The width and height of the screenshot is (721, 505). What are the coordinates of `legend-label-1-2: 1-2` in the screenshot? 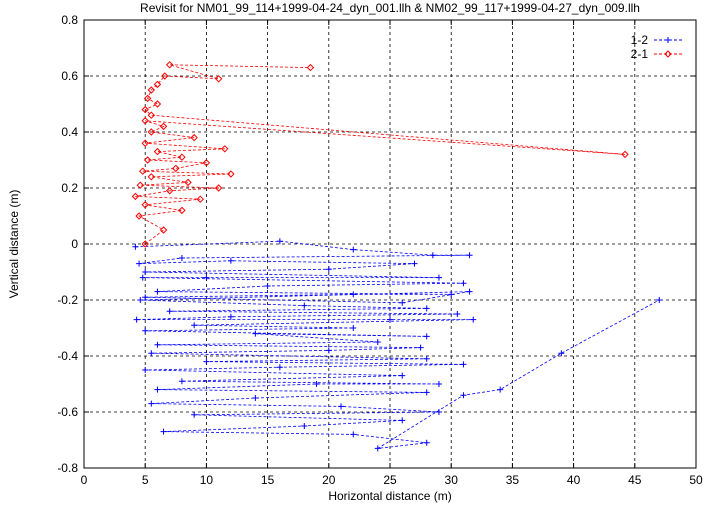 It's located at (640, 40).